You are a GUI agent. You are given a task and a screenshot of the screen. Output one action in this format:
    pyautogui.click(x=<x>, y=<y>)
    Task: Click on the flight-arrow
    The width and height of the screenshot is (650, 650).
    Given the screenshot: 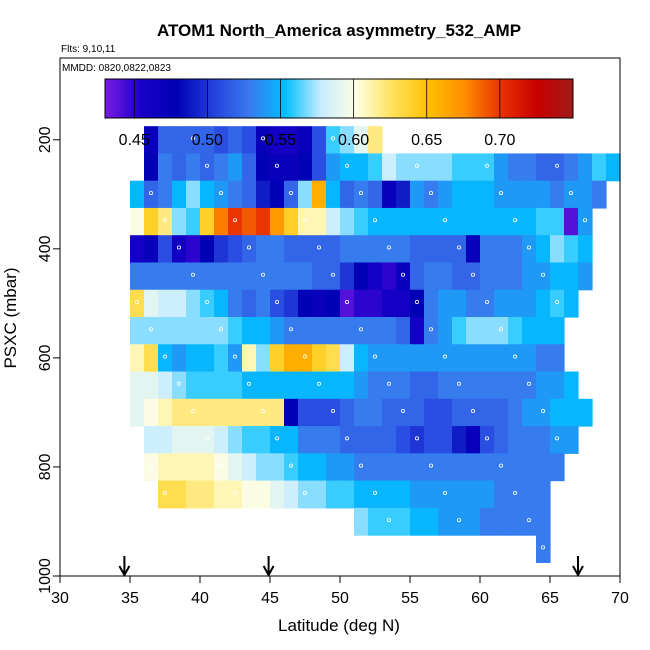 What is the action you would take?
    pyautogui.click(x=124, y=567)
    